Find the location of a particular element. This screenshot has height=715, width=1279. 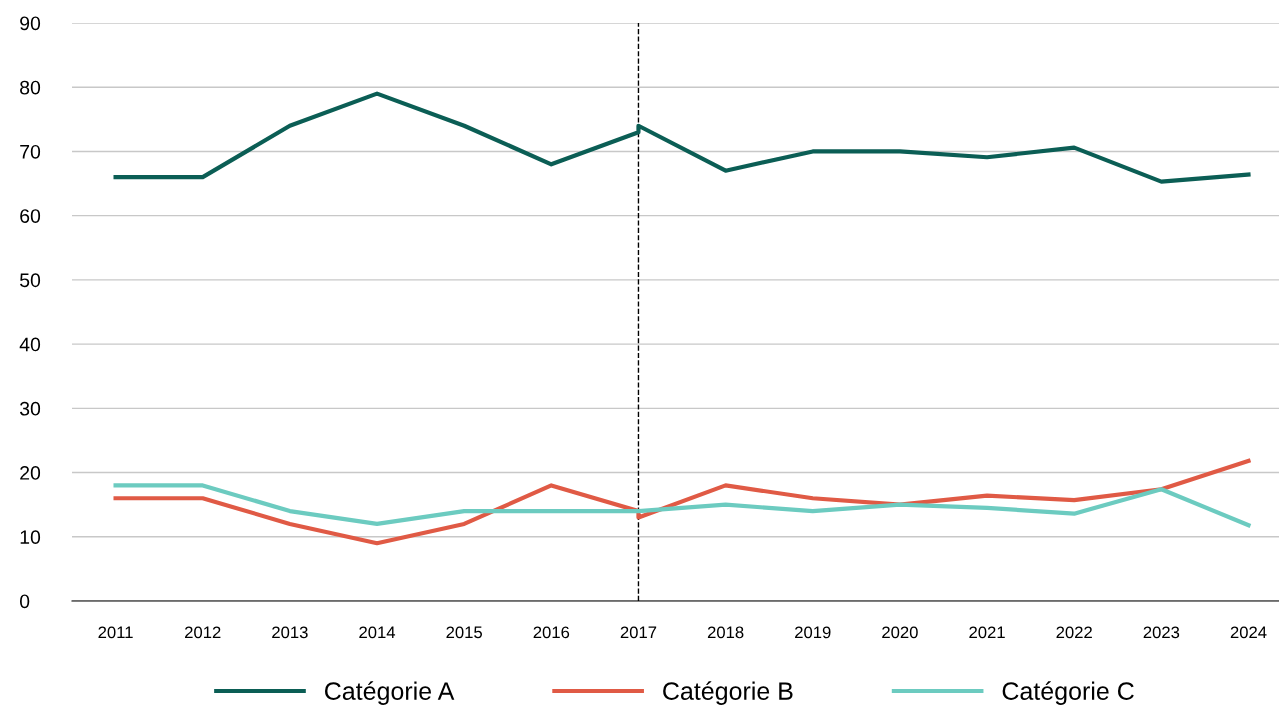

x-tick-label: 2012 is located at coordinates (203, 632).